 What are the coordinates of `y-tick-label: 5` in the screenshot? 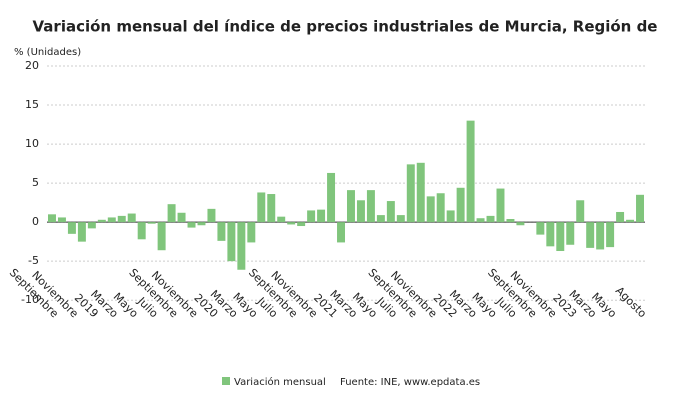 It's located at (35, 182).